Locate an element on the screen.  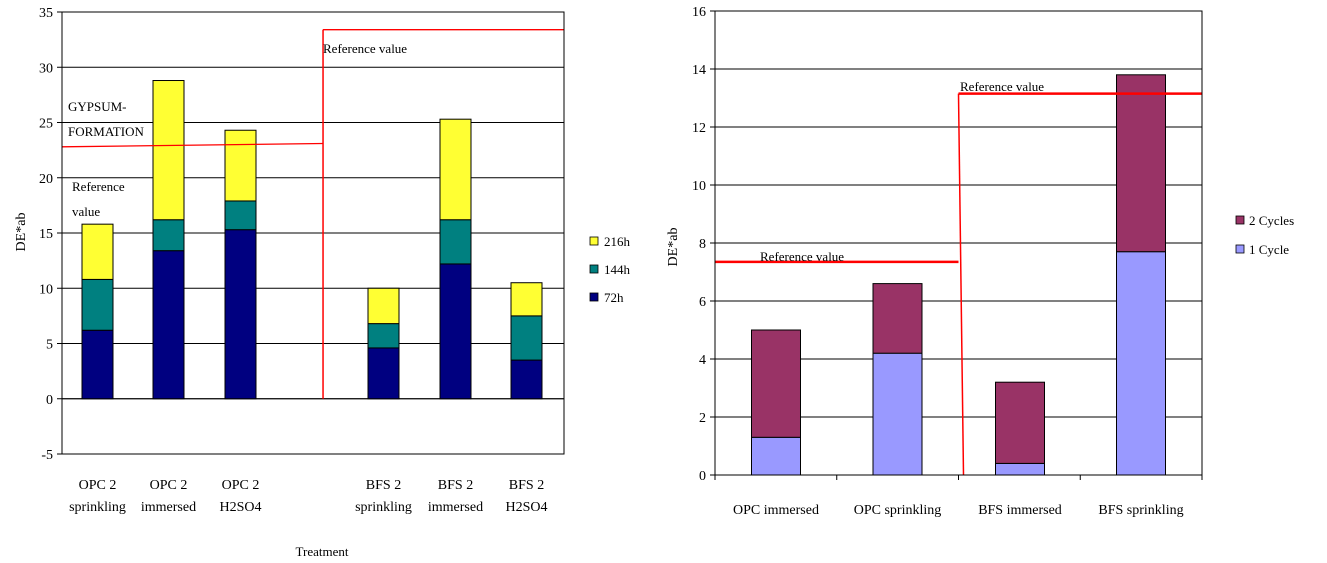
y-tick-label: 5 is located at coordinates (49, 345).